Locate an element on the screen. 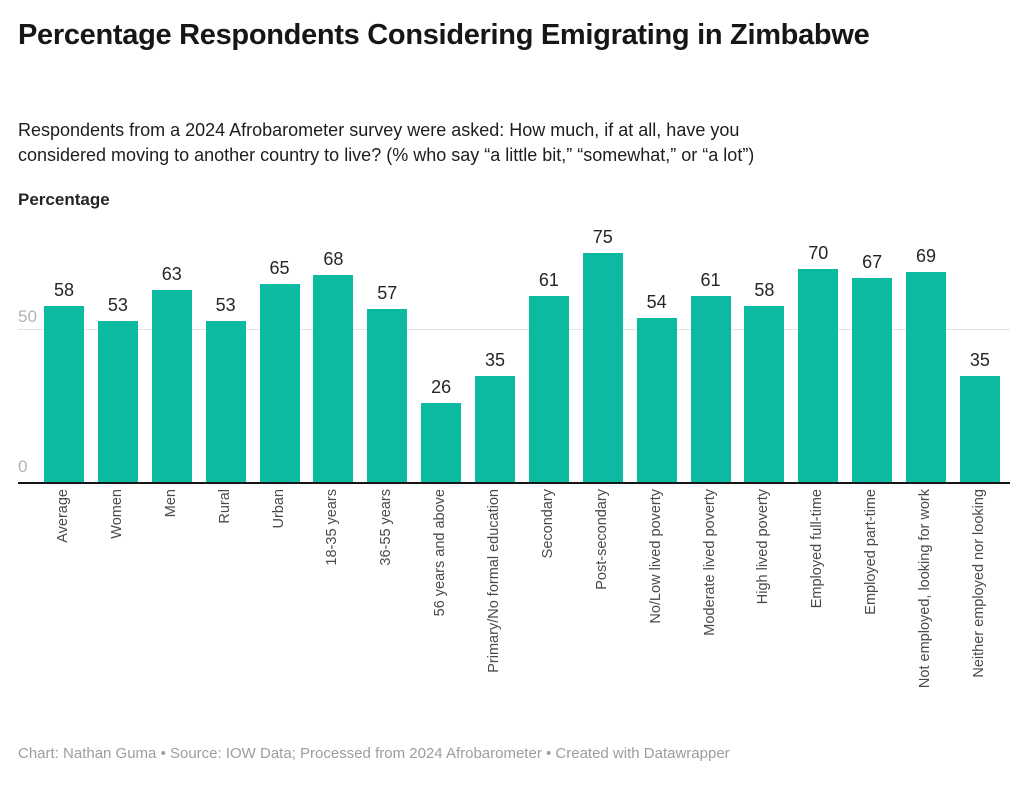 The width and height of the screenshot is (1024, 785). x-axis-label-cell: High lived poverty is located at coordinates (764, 605).